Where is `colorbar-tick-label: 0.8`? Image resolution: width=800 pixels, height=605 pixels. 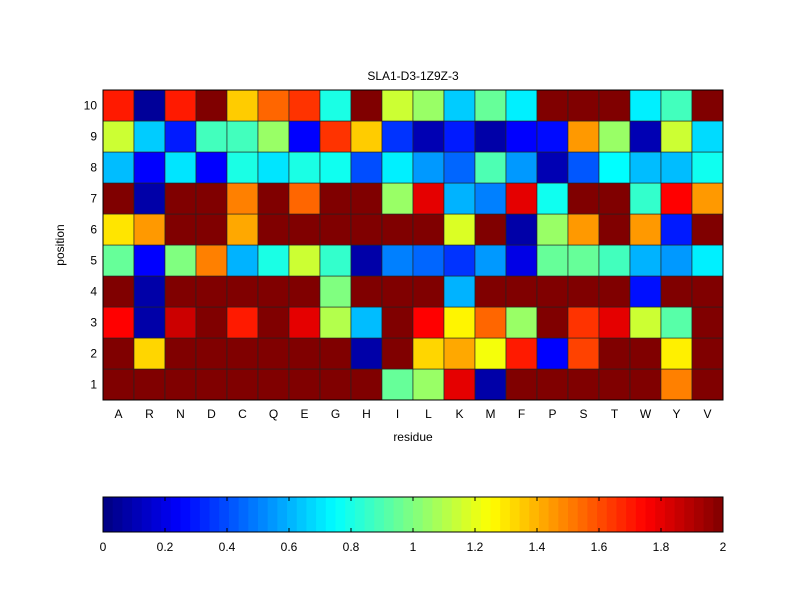
colorbar-tick-label: 0.8 is located at coordinates (351, 547).